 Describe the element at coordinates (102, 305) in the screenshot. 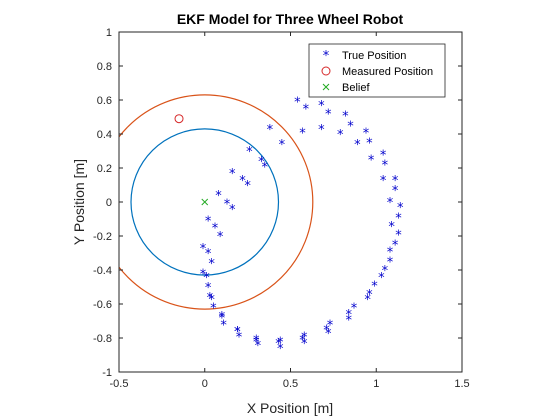

I see `y-tick-label: -0.6` at that location.